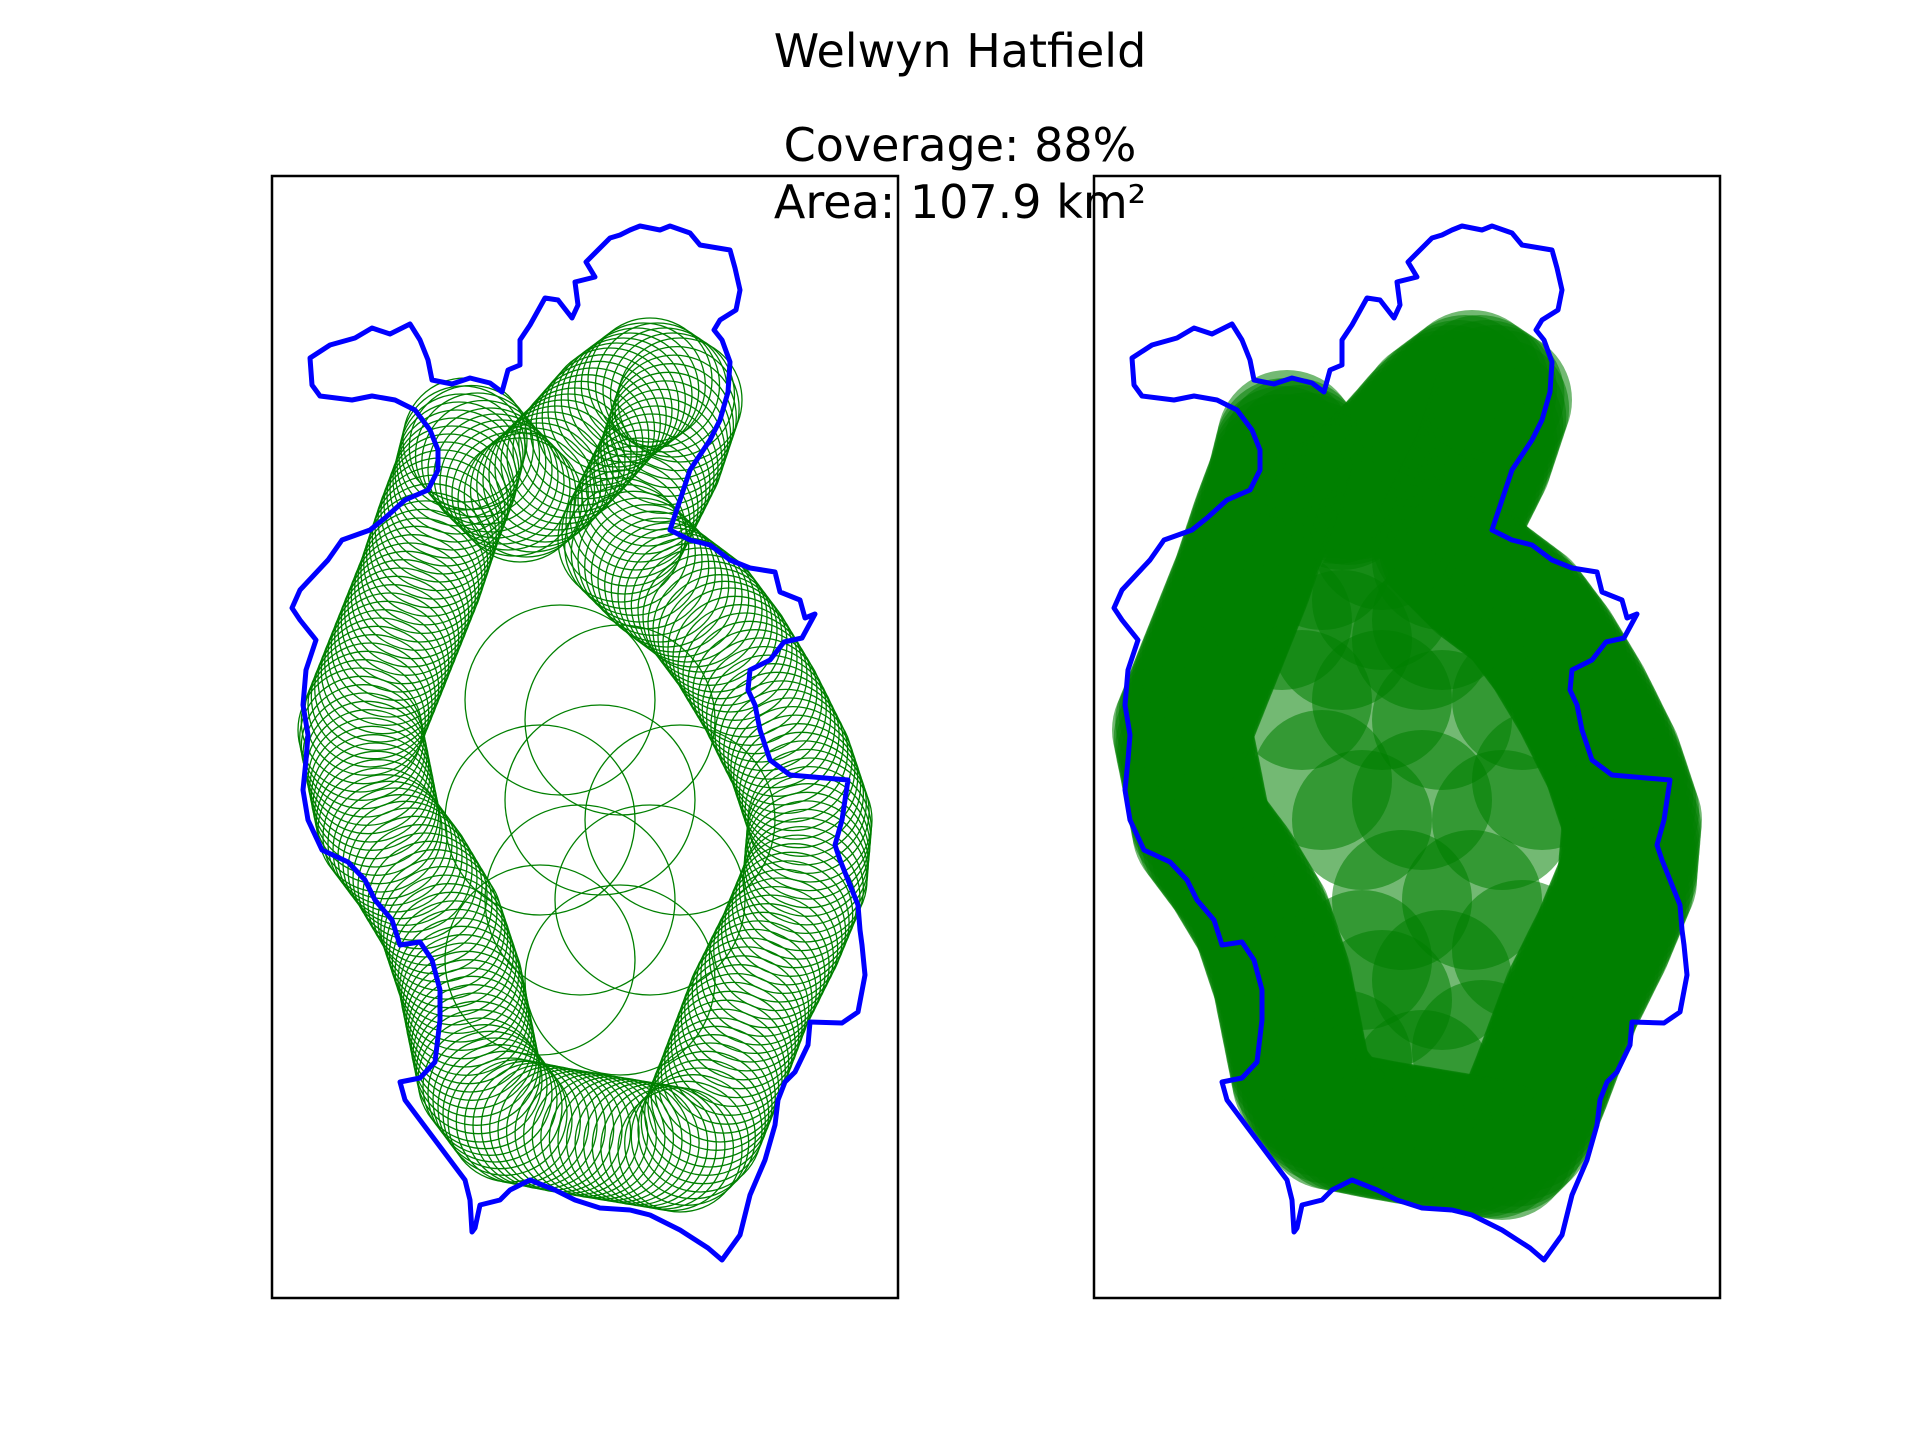 The height and width of the screenshot is (1440, 1920). Describe the element at coordinates (960, 202) in the screenshot. I see `area-label: Area: 107.9 km²` at that location.